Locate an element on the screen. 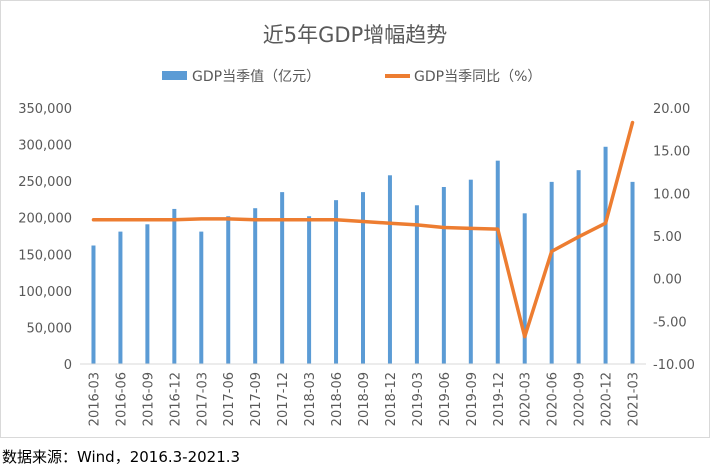 The height and width of the screenshot is (472, 719). x-tick-label: 2020-06 is located at coordinates (553, 399).